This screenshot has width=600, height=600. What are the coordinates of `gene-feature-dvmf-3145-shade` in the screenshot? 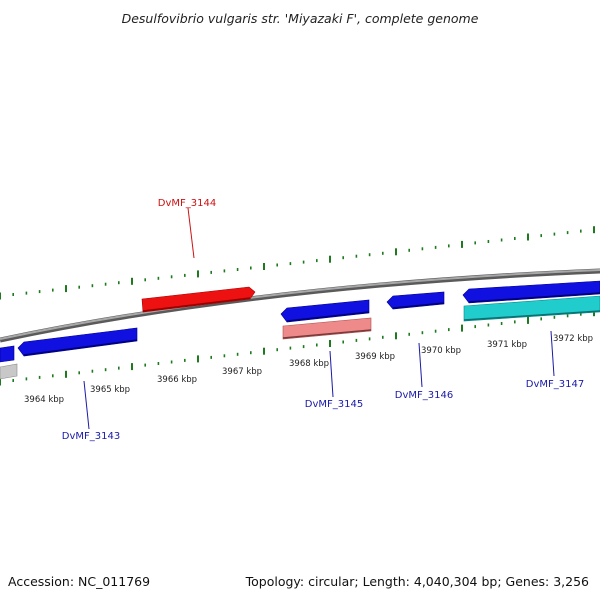 It's located at (328, 316).